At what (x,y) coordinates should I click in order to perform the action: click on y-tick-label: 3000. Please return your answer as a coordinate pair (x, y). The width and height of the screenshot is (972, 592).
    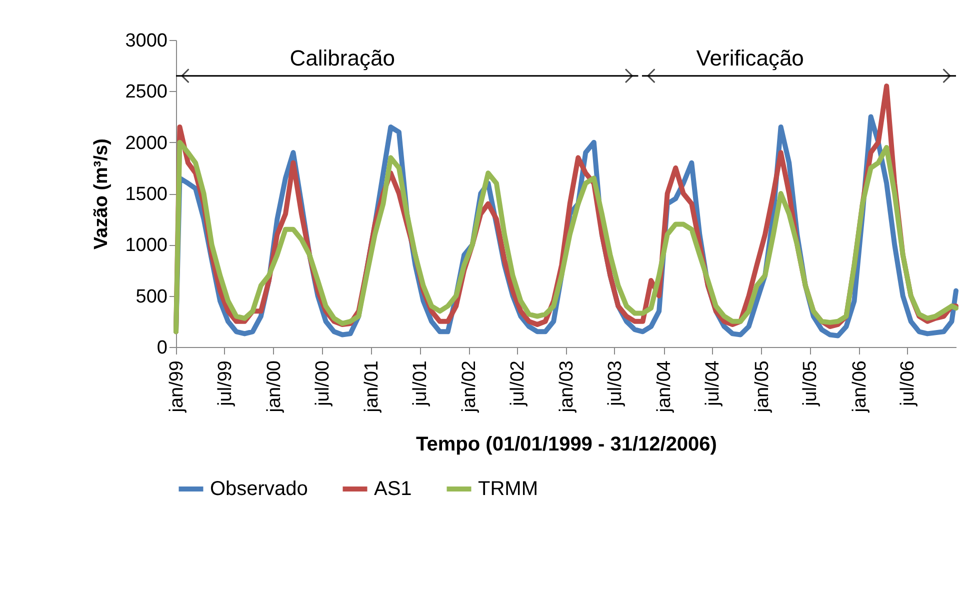
    Looking at the image, I should click on (146, 41).